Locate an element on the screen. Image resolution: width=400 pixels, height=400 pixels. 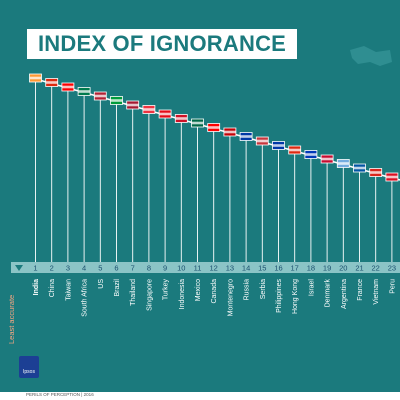
rank-number: 5 is located at coordinates (100, 268).